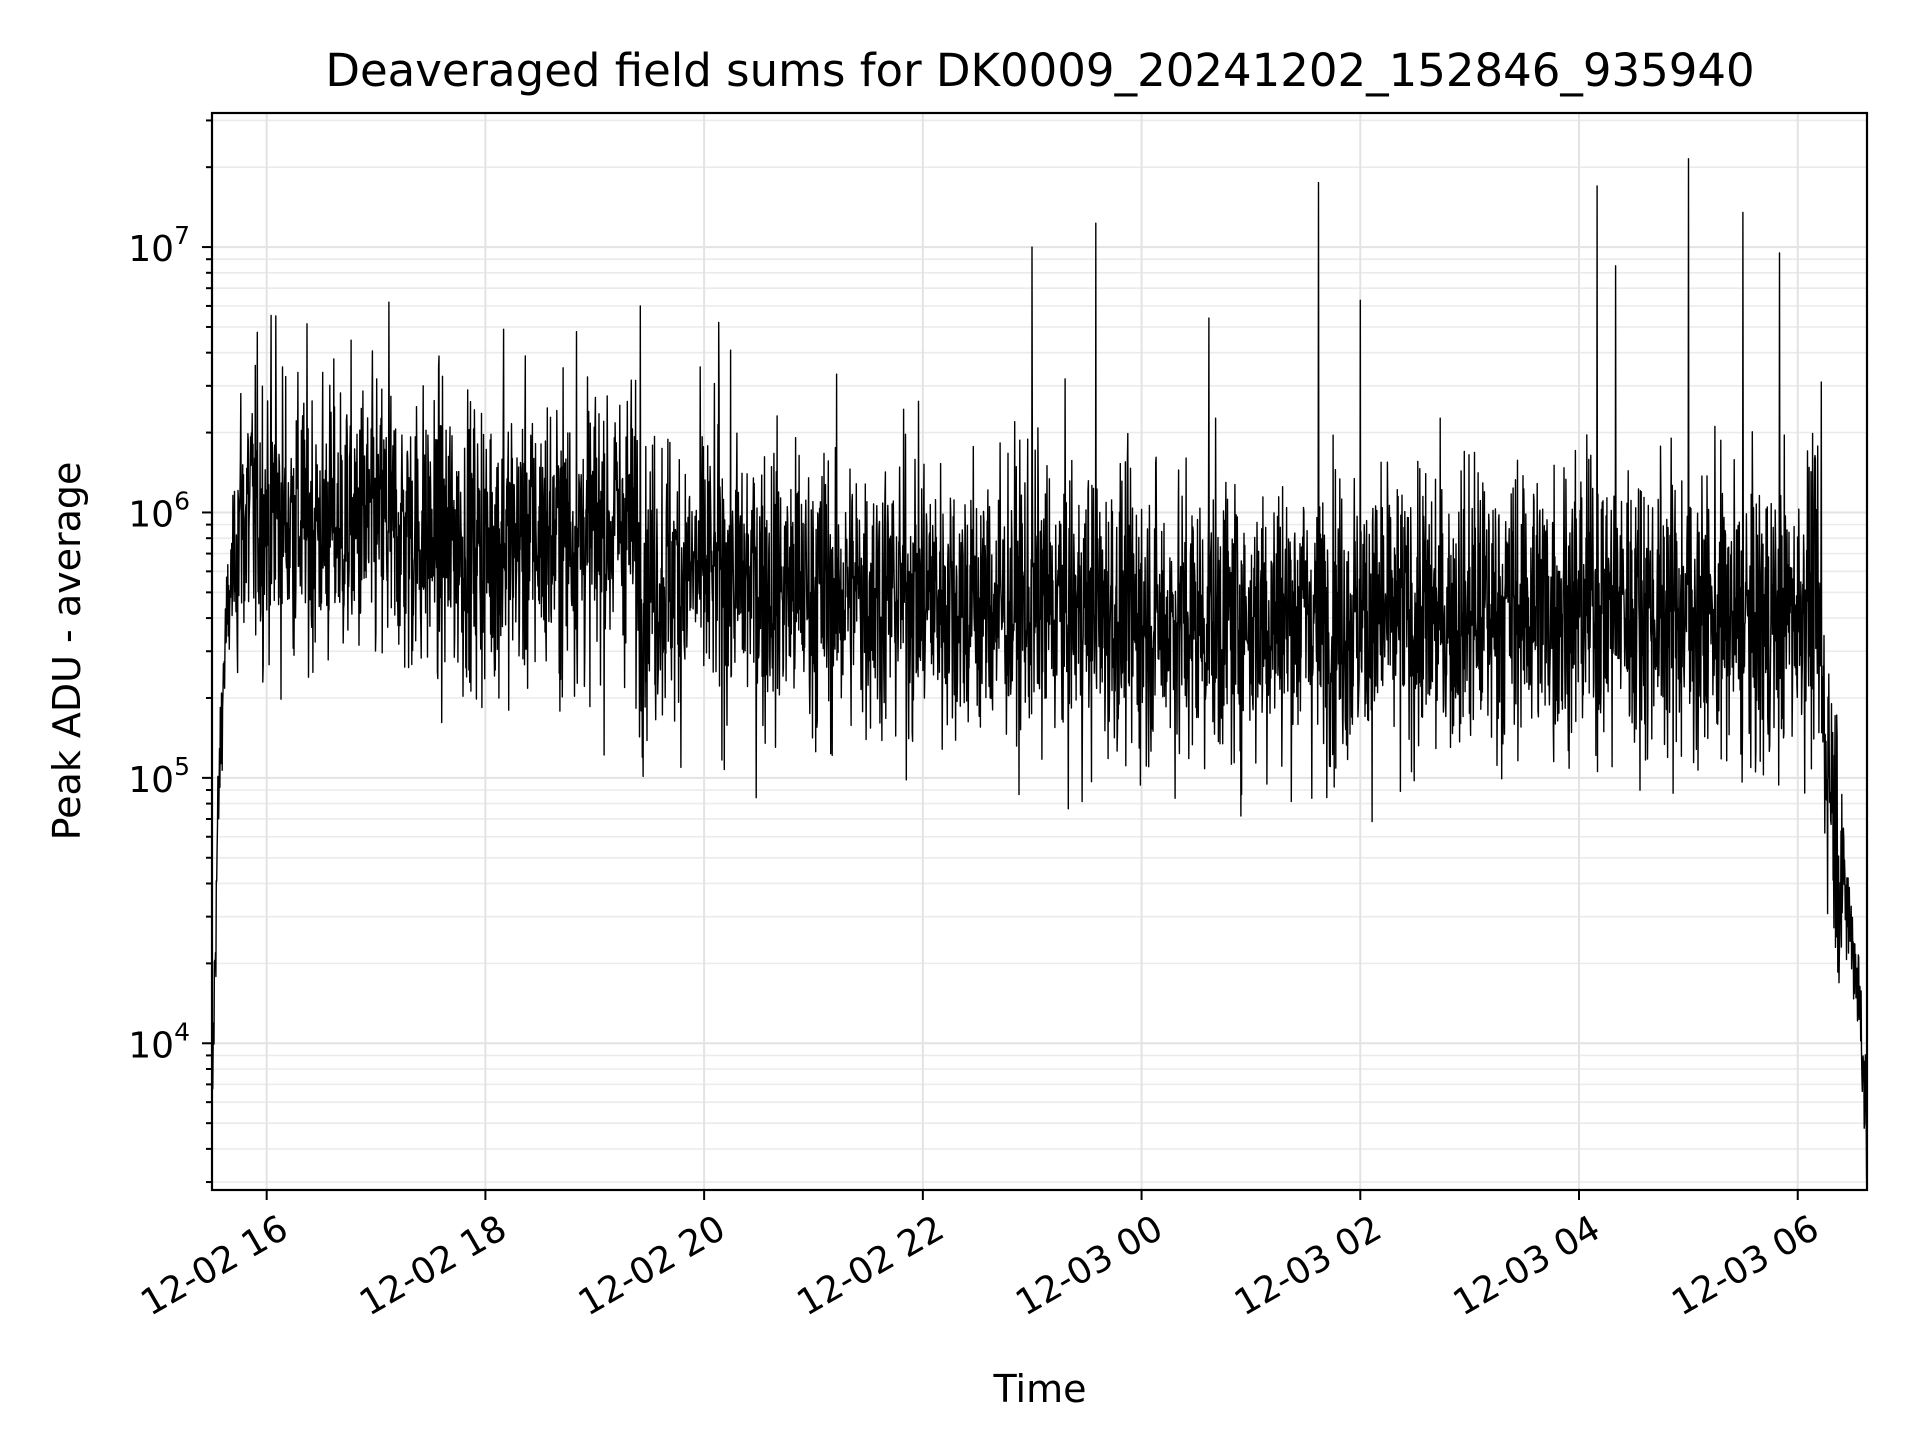  I want to click on y-axis-title: Peak ADU - average, so click(67, 651).